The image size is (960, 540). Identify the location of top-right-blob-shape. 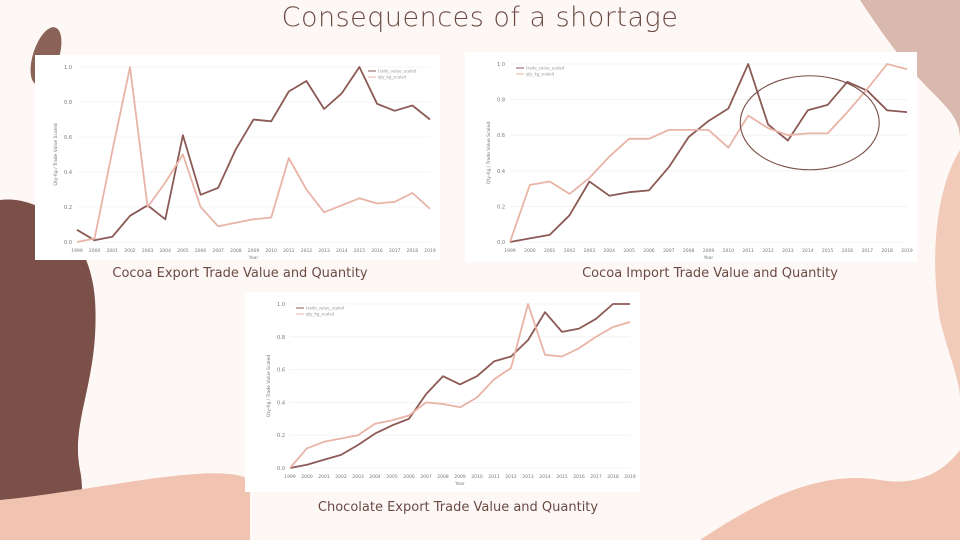
(910, 70).